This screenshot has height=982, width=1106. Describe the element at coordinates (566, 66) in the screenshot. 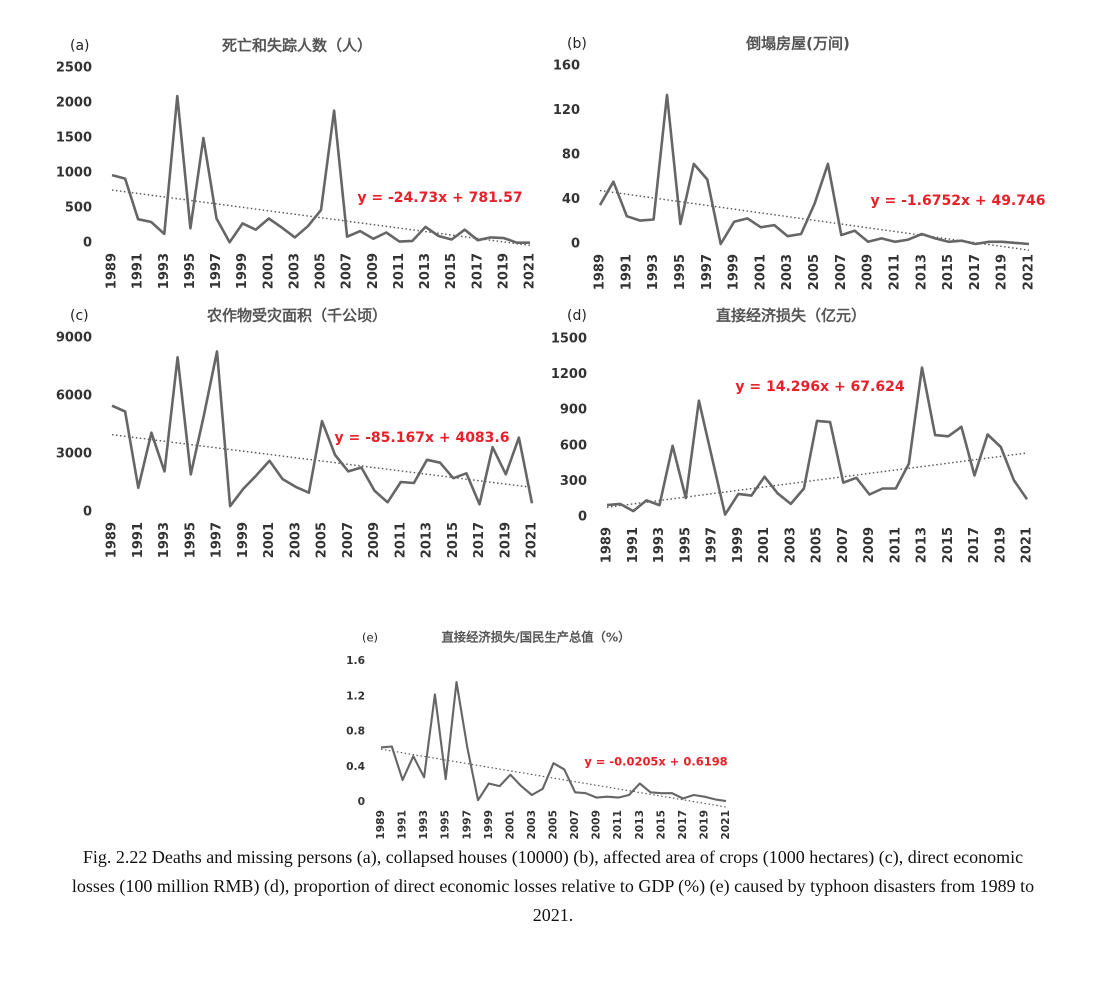

I see `y-tick-label: 160` at that location.